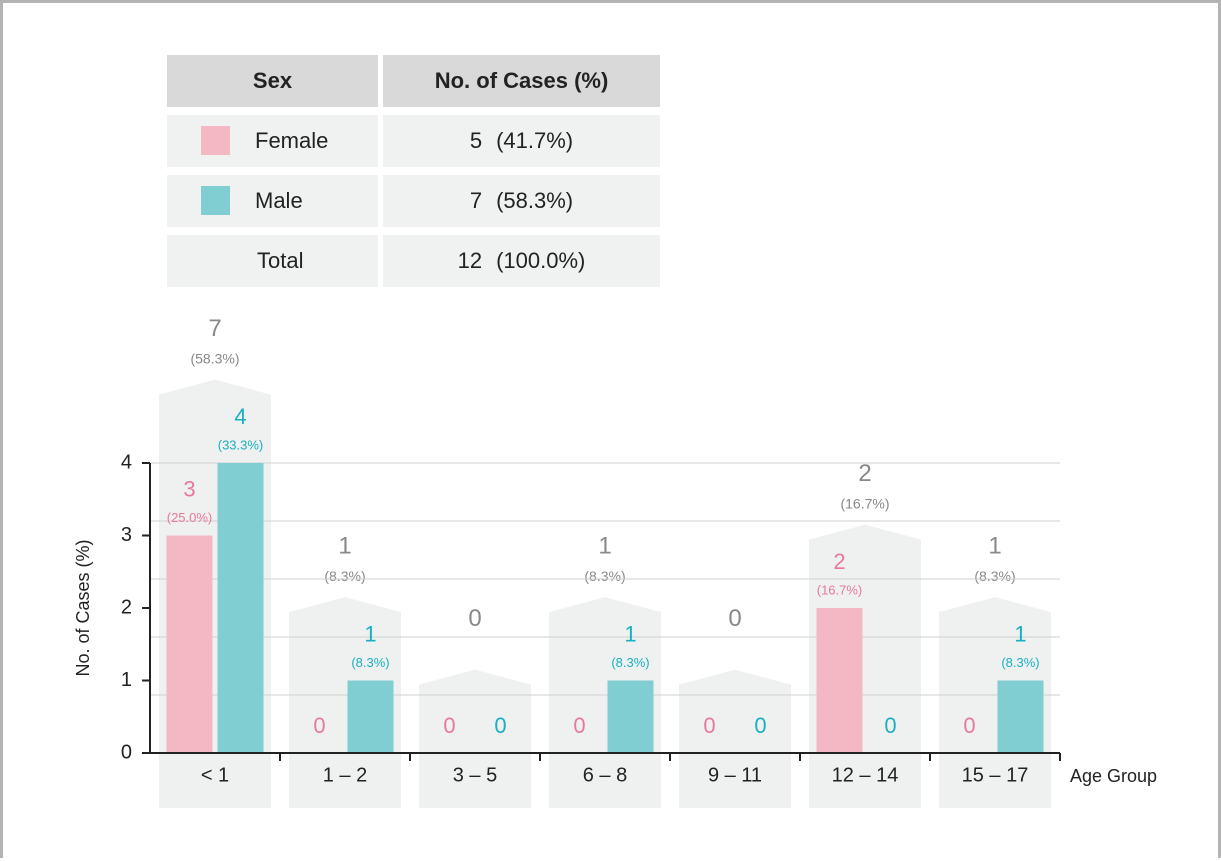 The height and width of the screenshot is (861, 1221). What do you see at coordinates (126, 680) in the screenshot?
I see `y-tick-label: 1` at bounding box center [126, 680].